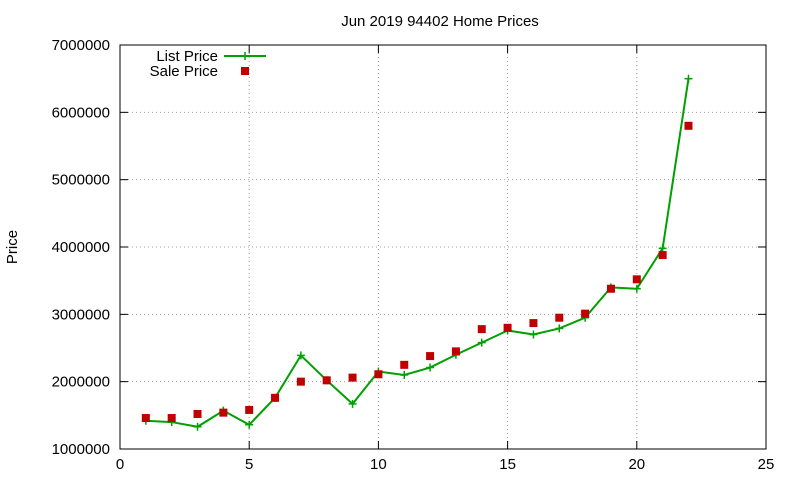  Describe the element at coordinates (12, 247) in the screenshot. I see `y-axis-label: Price` at that location.